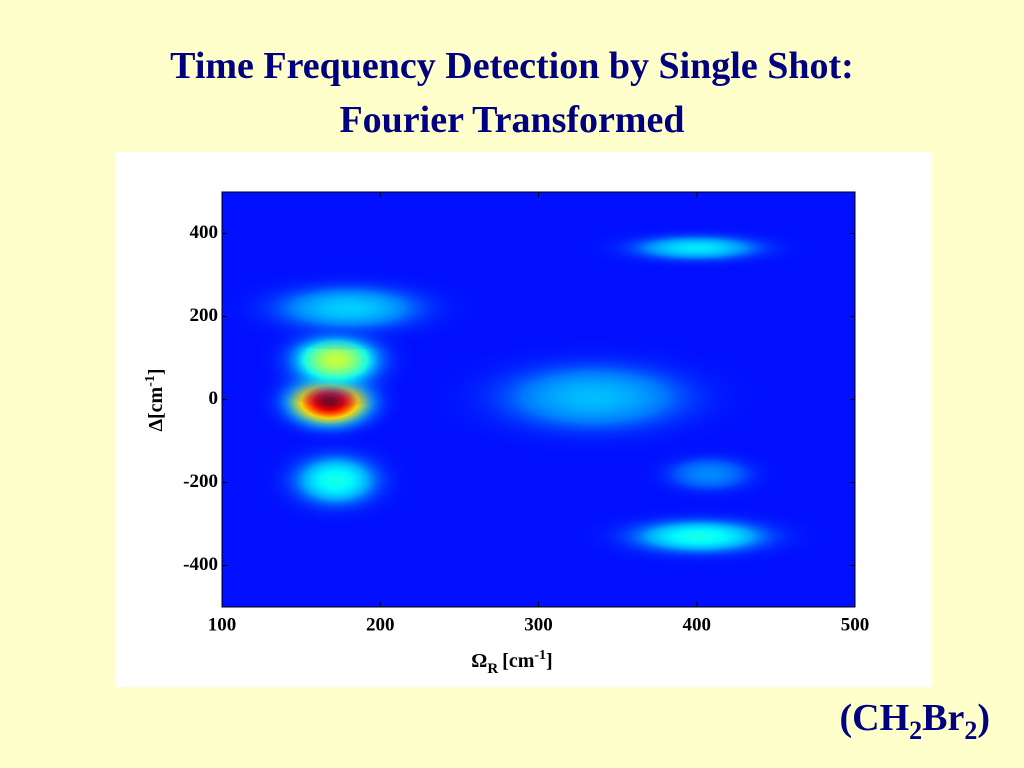 The image size is (1024, 768). Describe the element at coordinates (204, 315) in the screenshot. I see `y-tick-label: 200` at that location.